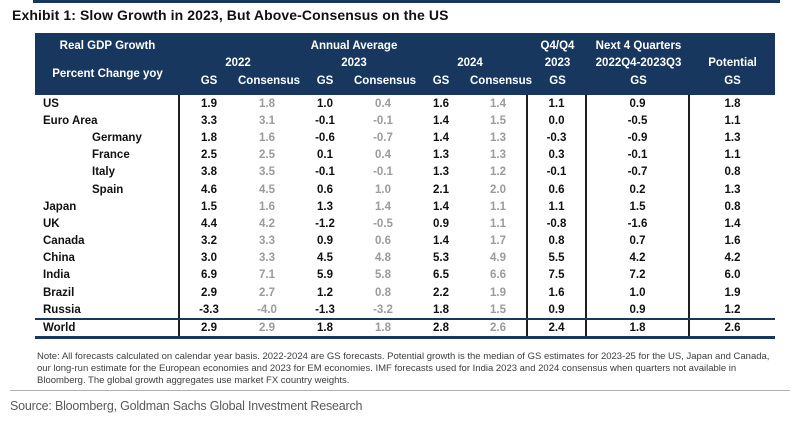 This screenshot has height=436, width=800. I want to click on table-row: Russia -3.3 -4.0 -1.3 -3.2 1.8 1.5 0.9 0.9 1.2, so click(405, 310).